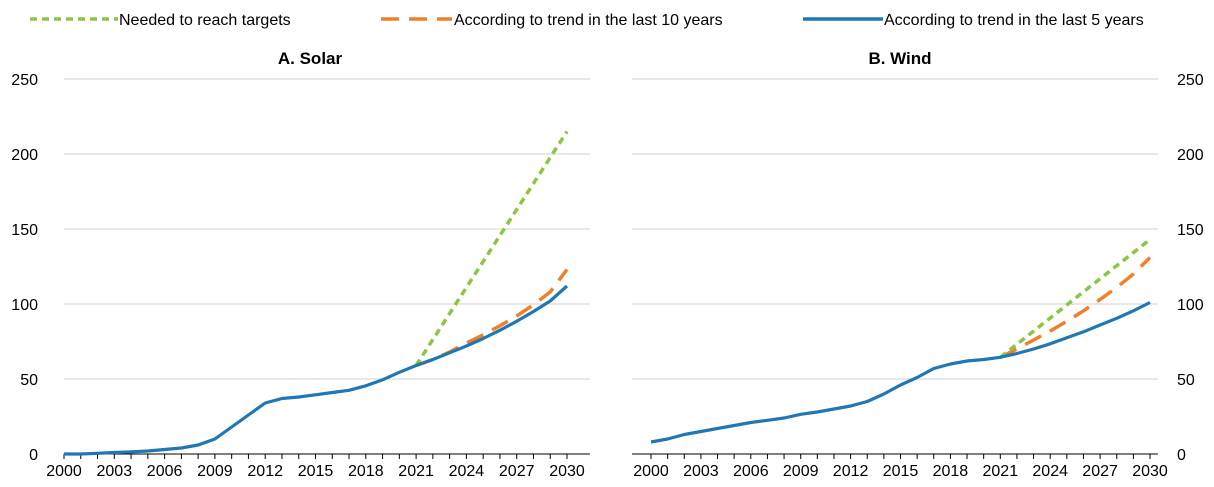  I want to click on chart-title: A. Solar, so click(310, 58).